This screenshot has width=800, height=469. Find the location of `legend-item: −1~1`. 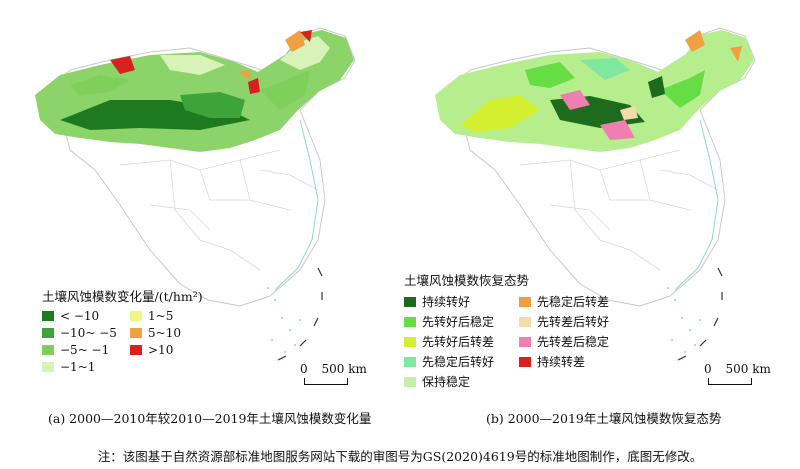

legend-item: −1~1 is located at coordinates (86, 367).